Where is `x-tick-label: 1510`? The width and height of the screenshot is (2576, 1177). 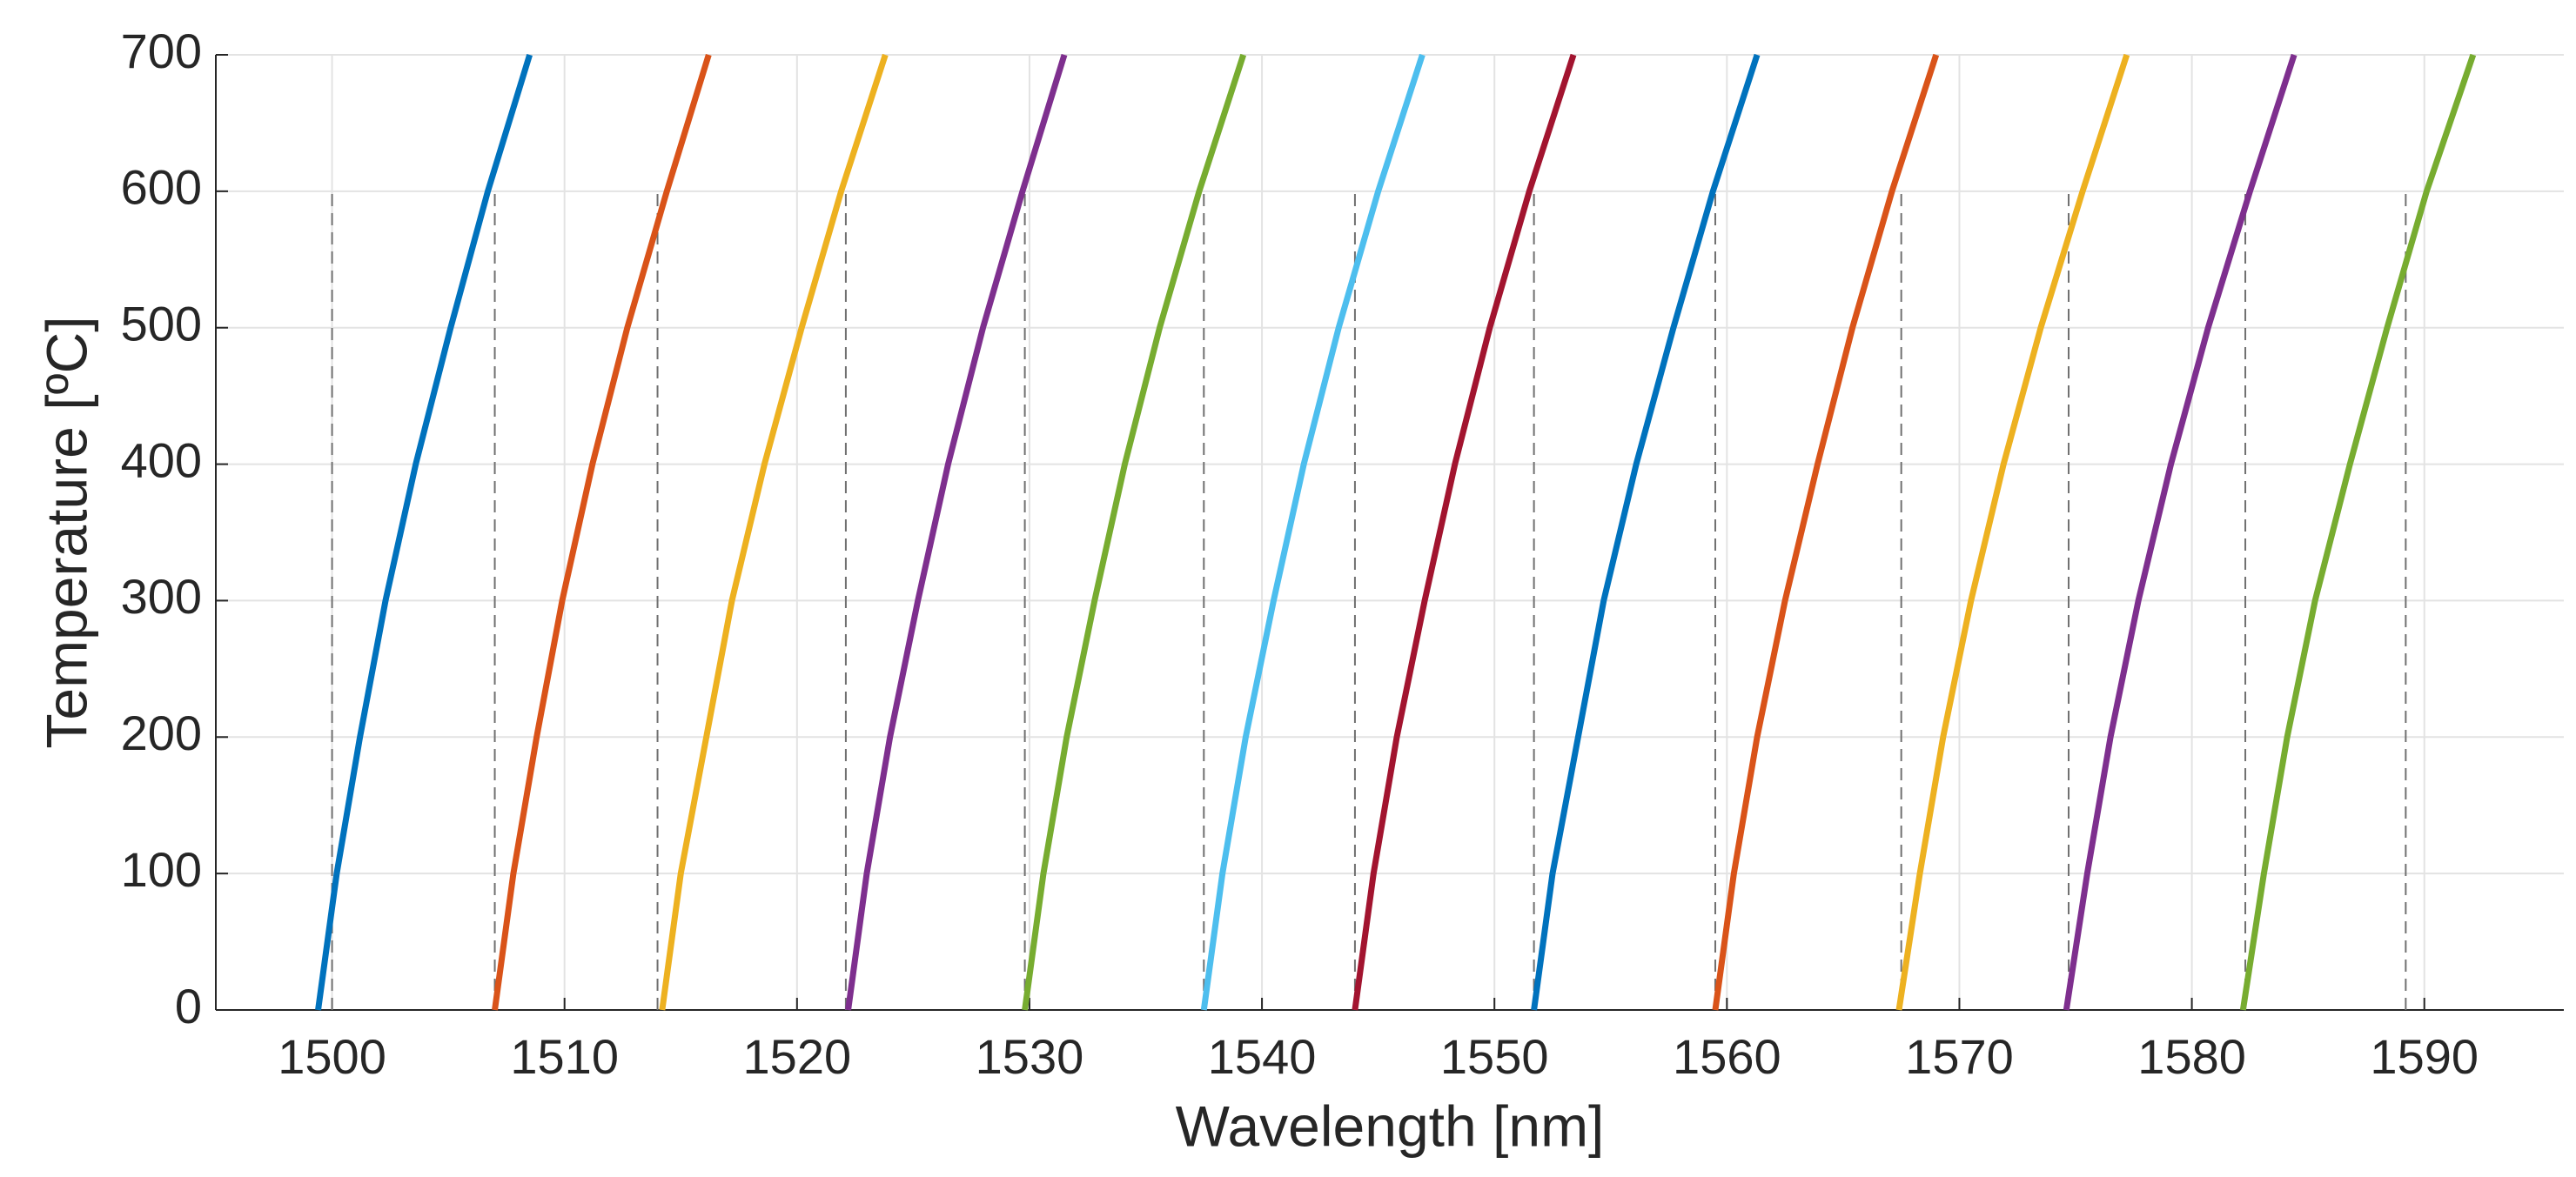
x-tick-label: 1510 is located at coordinates (564, 1056).